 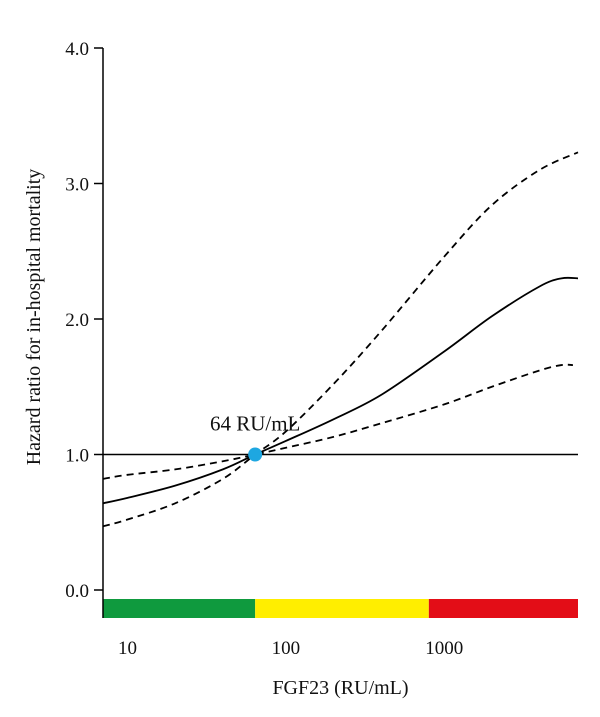 What do you see at coordinates (255, 437) in the screenshot?
I see `highlight: 64 RU/mL` at bounding box center [255, 437].